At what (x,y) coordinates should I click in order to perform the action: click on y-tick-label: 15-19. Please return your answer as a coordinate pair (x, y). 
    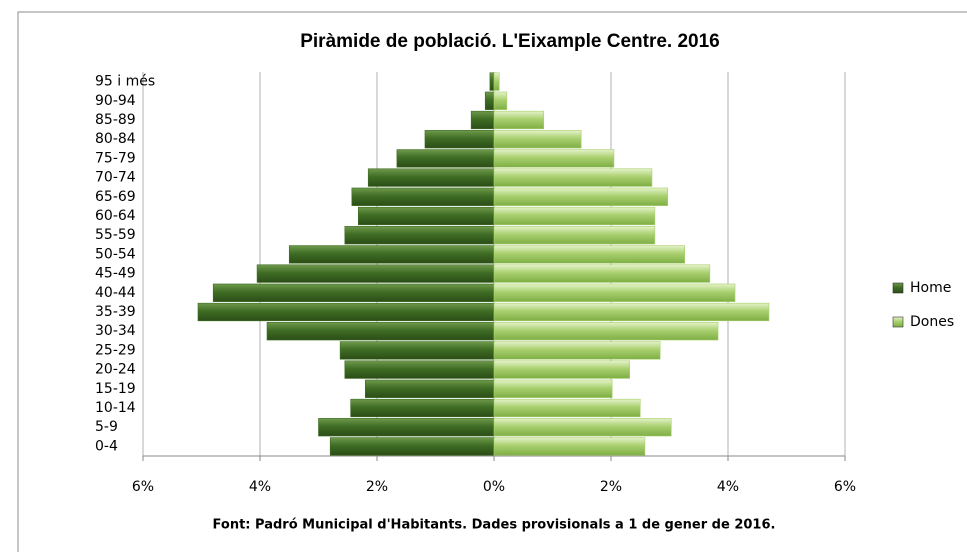
    Looking at the image, I should click on (115, 389).